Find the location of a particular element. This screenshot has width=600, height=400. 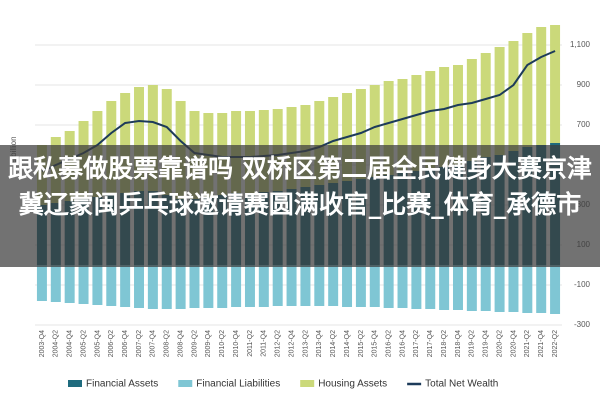

x-tick-label: 2008-Q4 is located at coordinates (180, 343).